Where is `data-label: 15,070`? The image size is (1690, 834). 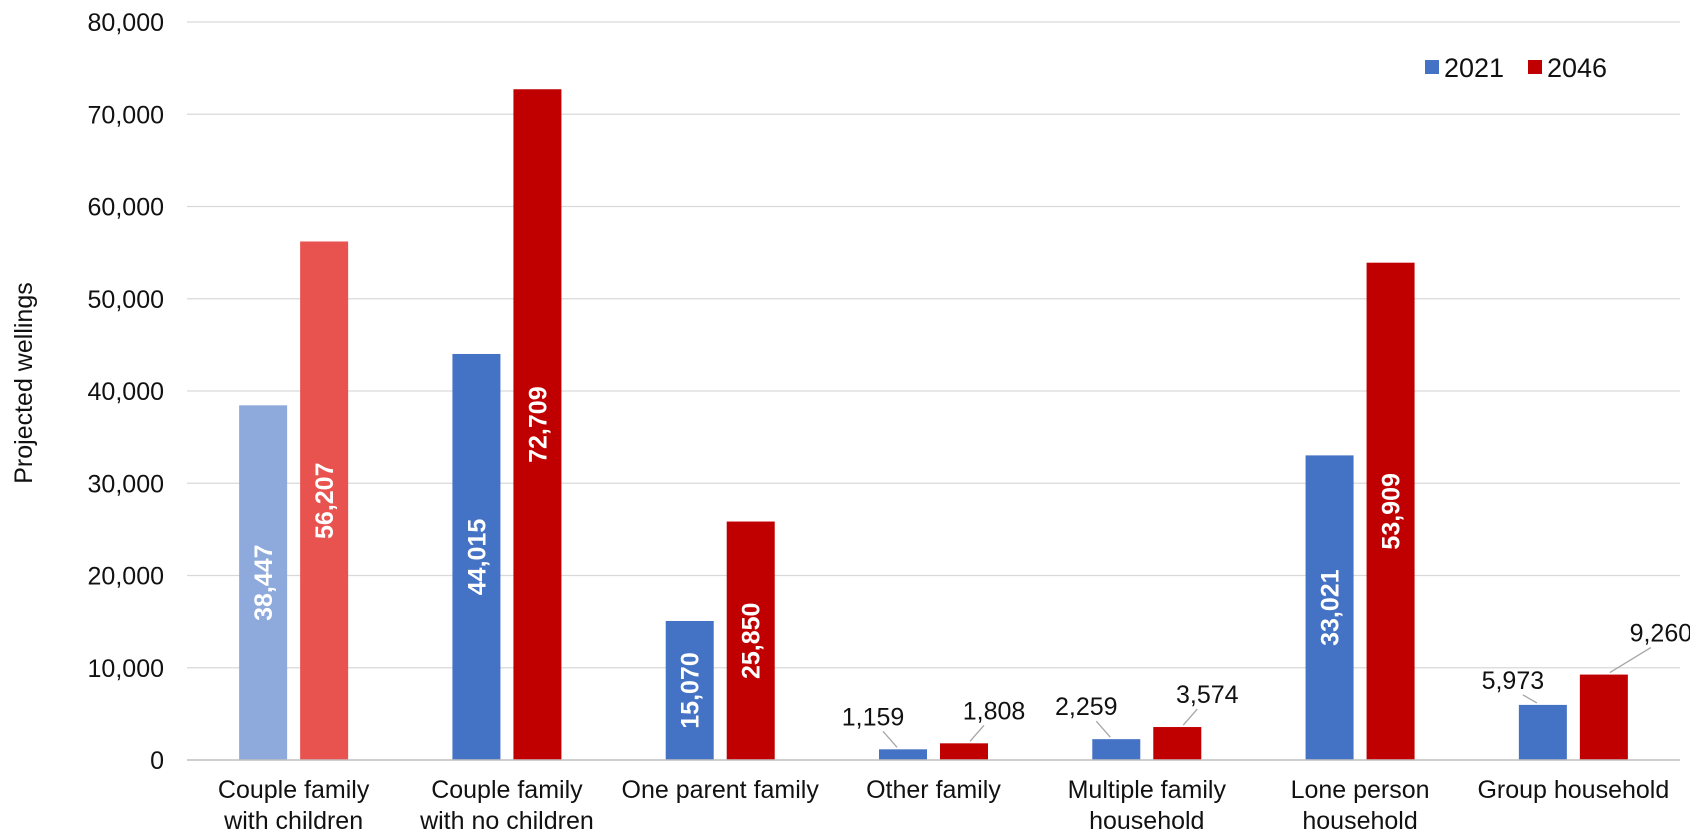 data-label: 15,070 is located at coordinates (691, 690).